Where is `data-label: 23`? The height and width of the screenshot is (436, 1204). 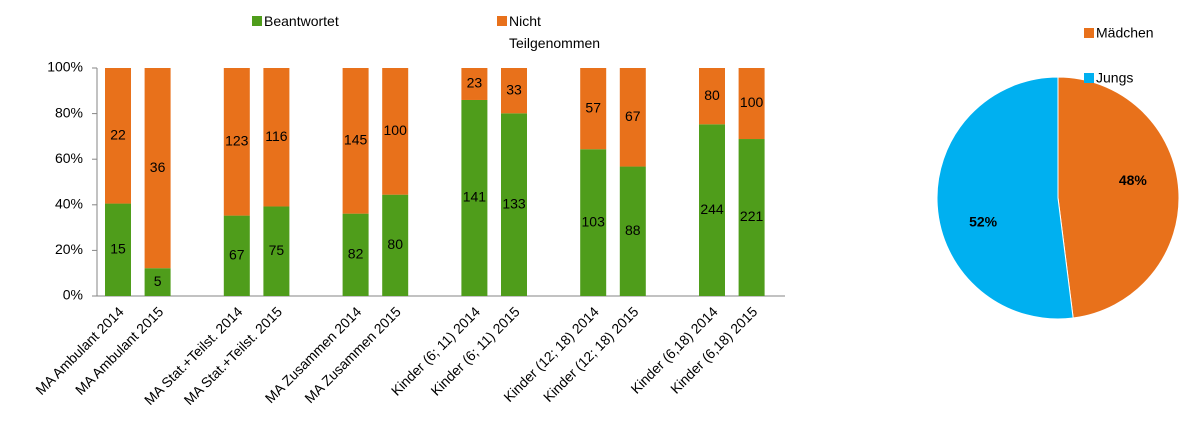
data-label: 23 is located at coordinates (475, 83).